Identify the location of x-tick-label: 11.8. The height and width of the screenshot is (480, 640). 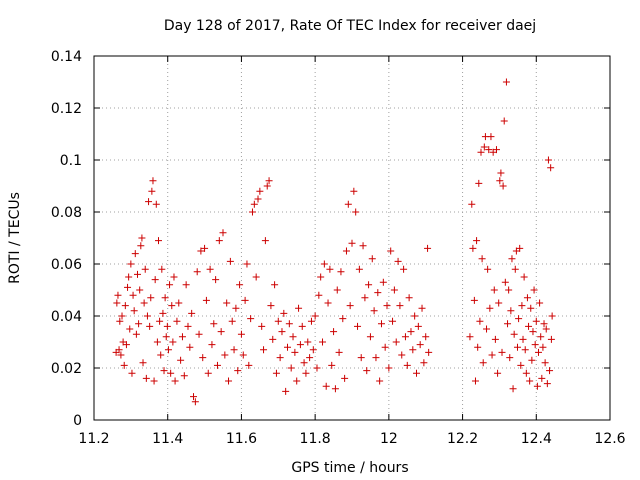
(315, 439).